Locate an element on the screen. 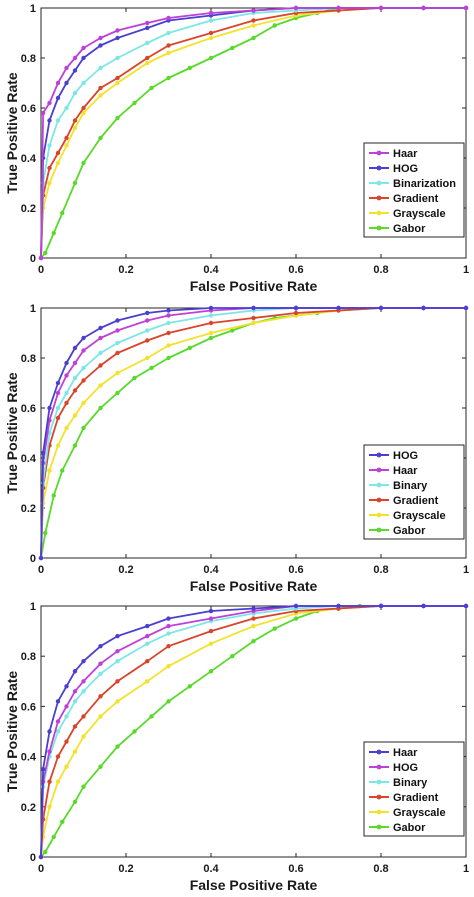 This screenshot has width=474, height=897. legend-box is located at coordinates (414, 789).